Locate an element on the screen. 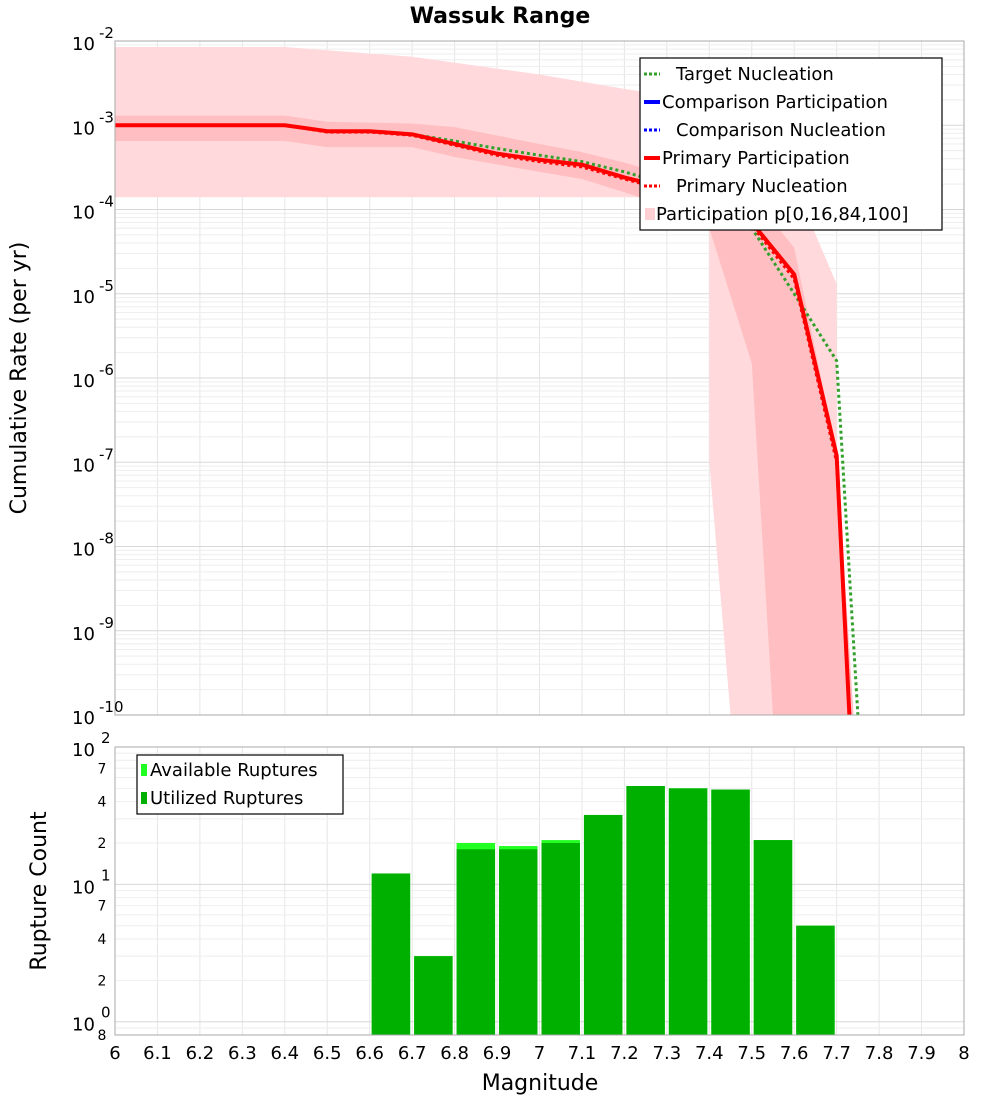  bottom-y-axis-ticks: 10 2 10 1 10 0 7 4 2 7 4 2 8 is located at coordinates (91, 886).